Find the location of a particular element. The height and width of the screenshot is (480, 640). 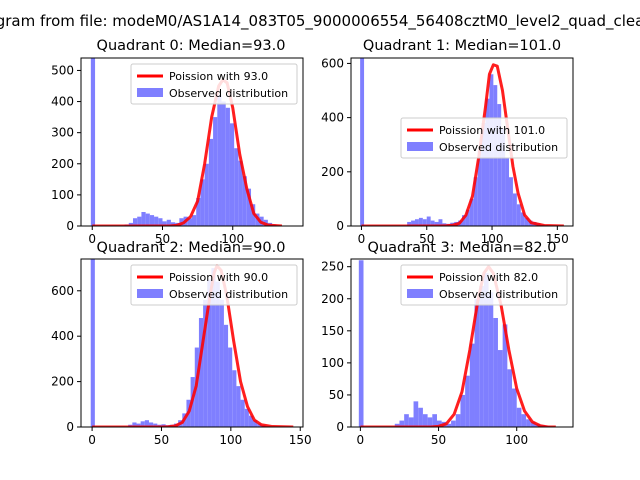

legend: Poission with 90.0 Observed distribution is located at coordinates (214, 285).